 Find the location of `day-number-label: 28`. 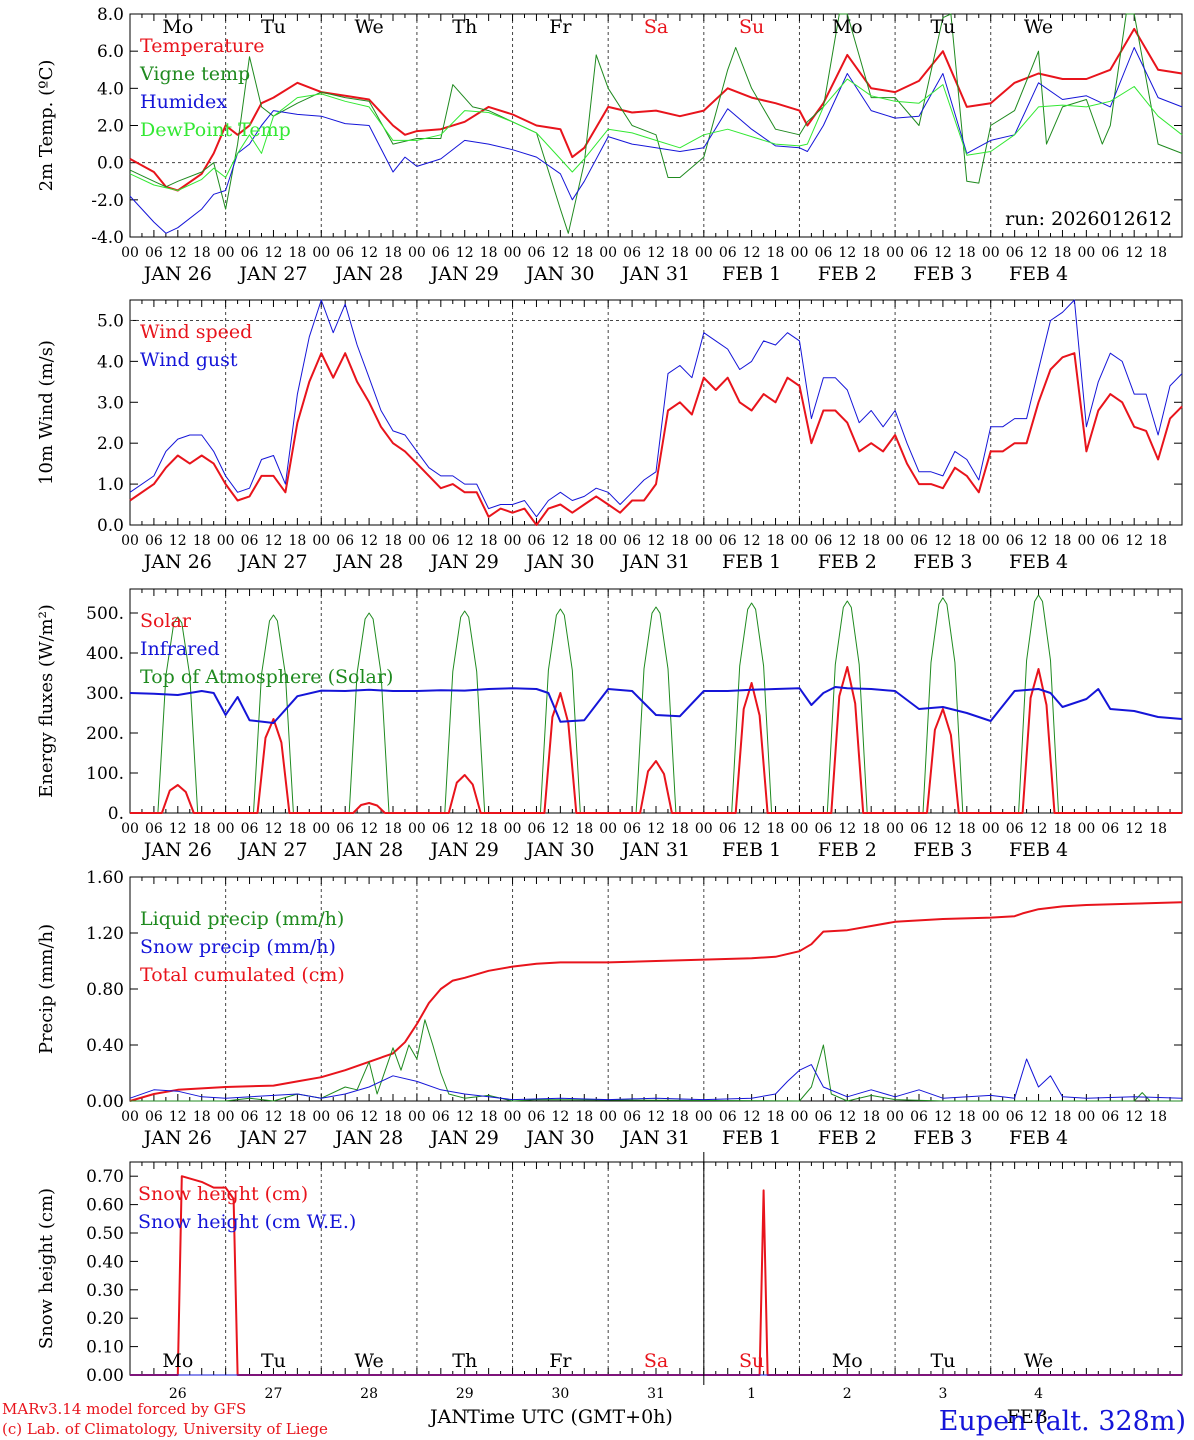

day-number-label: 28 is located at coordinates (369, 1394).